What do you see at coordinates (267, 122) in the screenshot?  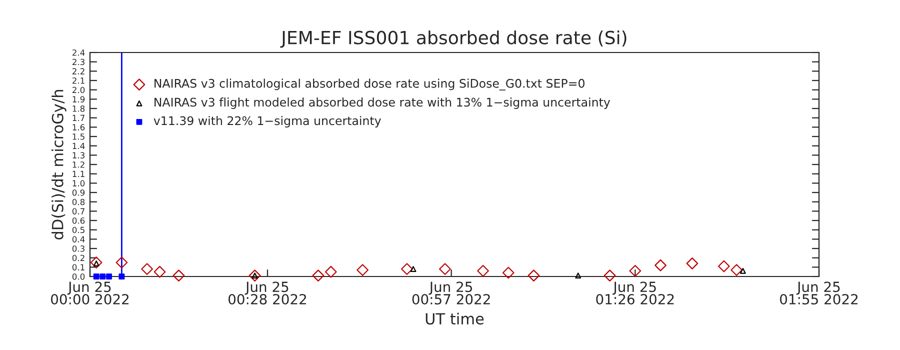 I see `legend-label: v11.39 with 22% 1−sigma uncertainty` at bounding box center [267, 122].